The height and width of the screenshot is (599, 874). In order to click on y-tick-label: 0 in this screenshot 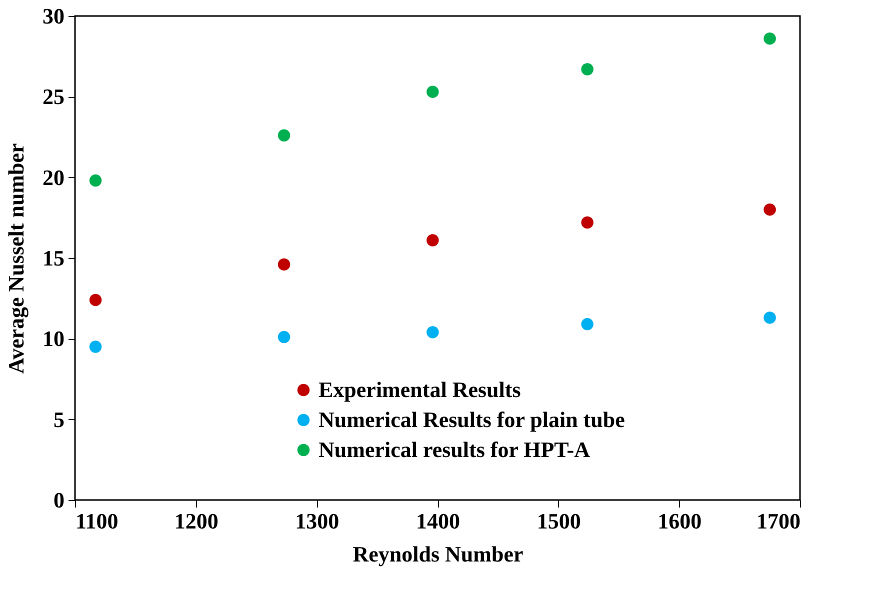, I will do `click(59, 500)`.